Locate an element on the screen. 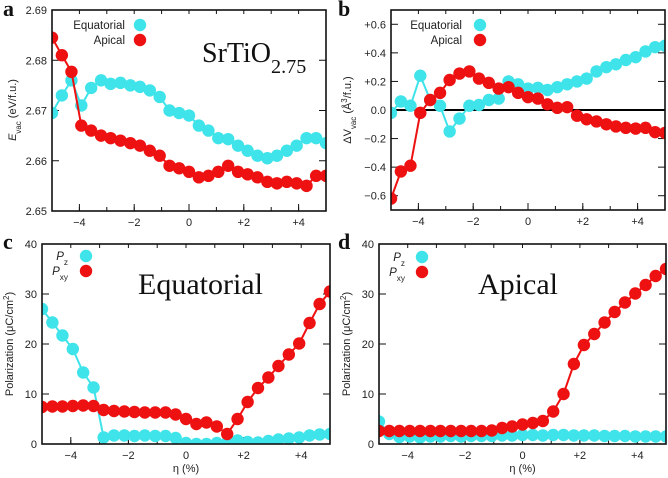  y-tick-label: −0.4 is located at coordinates (375, 168).